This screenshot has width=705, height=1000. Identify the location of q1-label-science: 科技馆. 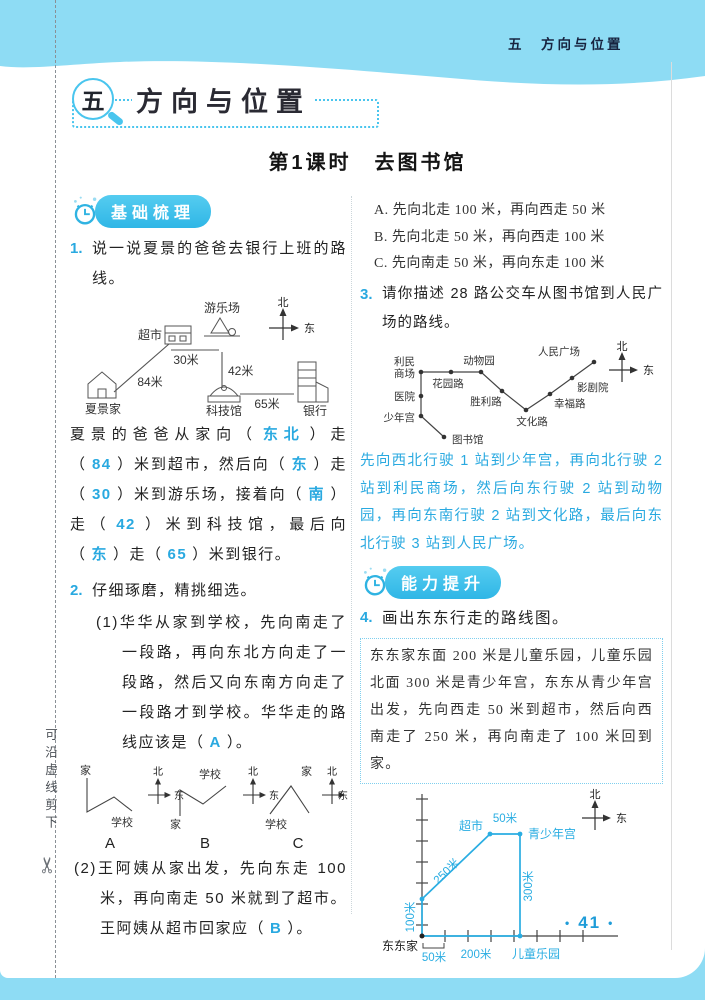
(224, 409).